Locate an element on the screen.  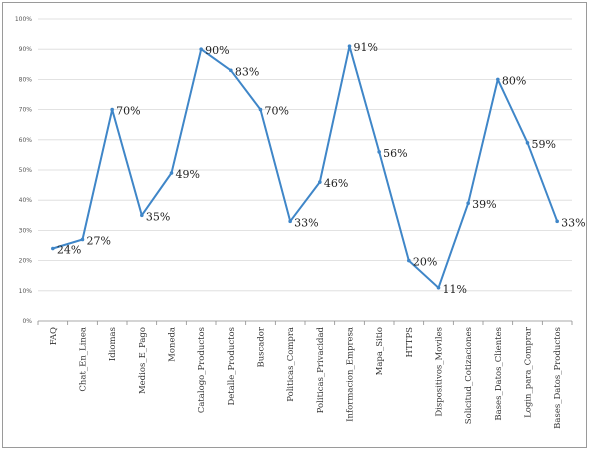
data-label: 59% is located at coordinates (544, 144).